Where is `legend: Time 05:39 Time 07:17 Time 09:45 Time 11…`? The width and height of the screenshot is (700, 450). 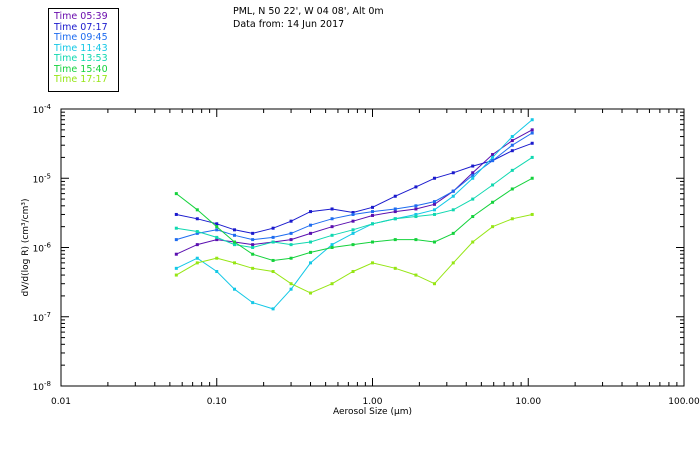 legend: Time 05:39 Time 07:17 Time 09:45 Time 11… is located at coordinates (83, 50).